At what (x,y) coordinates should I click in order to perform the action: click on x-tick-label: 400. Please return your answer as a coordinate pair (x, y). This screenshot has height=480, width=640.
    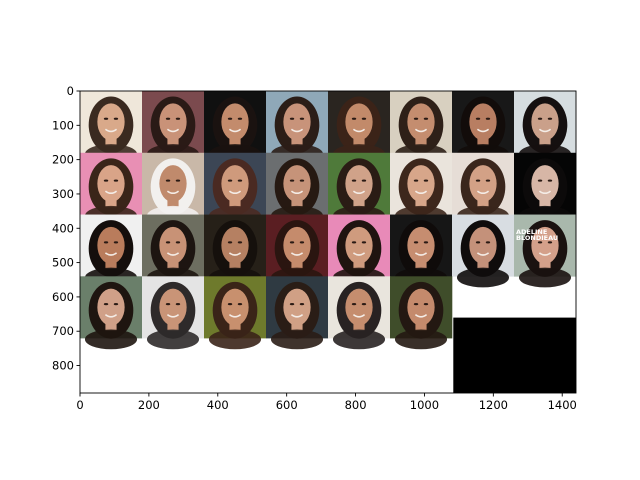
    Looking at the image, I should click on (218, 405).